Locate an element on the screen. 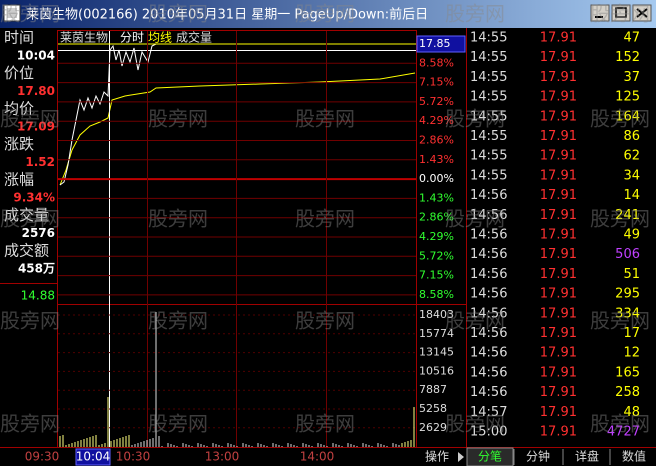  chart-legend: 莱茵生物 is located at coordinates (84, 38).